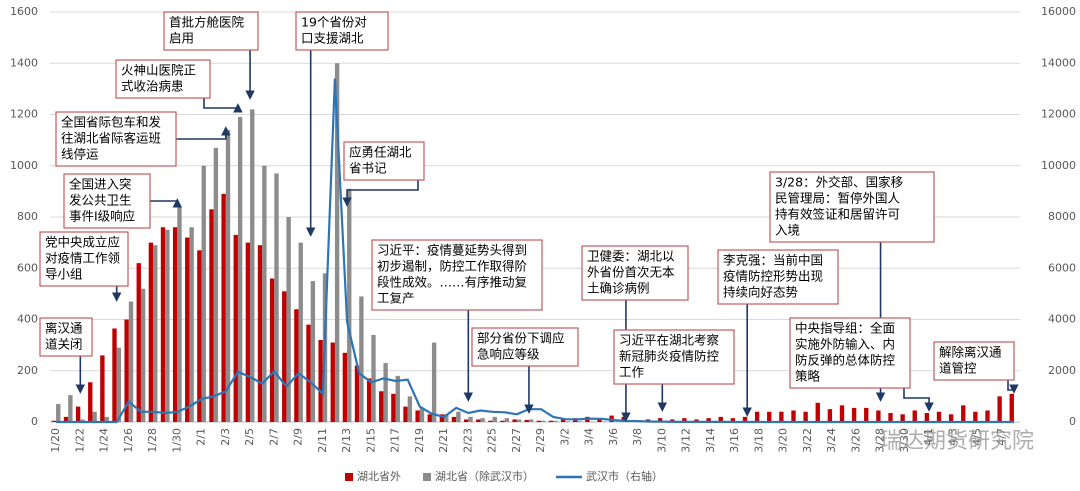  Describe the element at coordinates (783, 440) in the screenshot. I see `x-tick-label: 3/20` at that location.